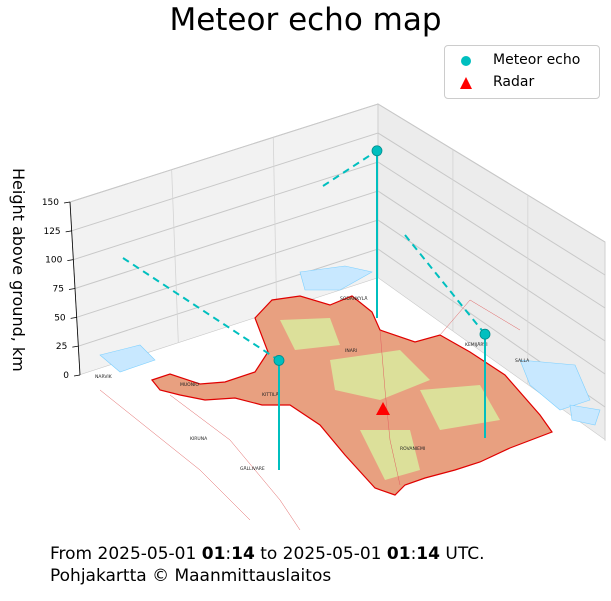 This screenshot has height=601, width=611. What do you see at coordinates (351, 351) in the screenshot?
I see `place-label: INARI` at bounding box center [351, 351].